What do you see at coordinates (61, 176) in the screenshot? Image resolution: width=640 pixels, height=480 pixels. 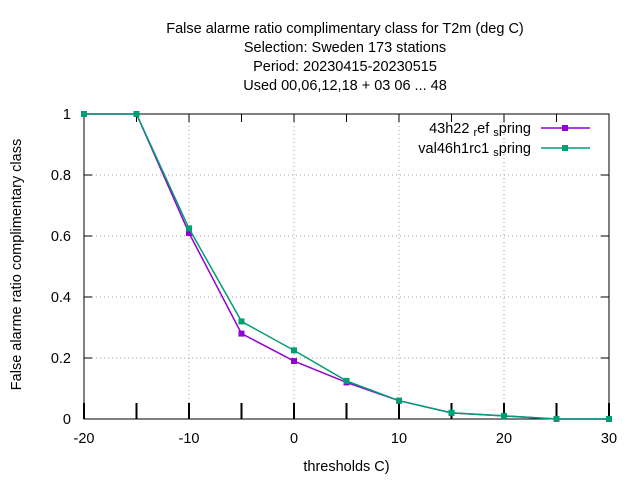 I see `y-tick-label: 0.8` at bounding box center [61, 176].